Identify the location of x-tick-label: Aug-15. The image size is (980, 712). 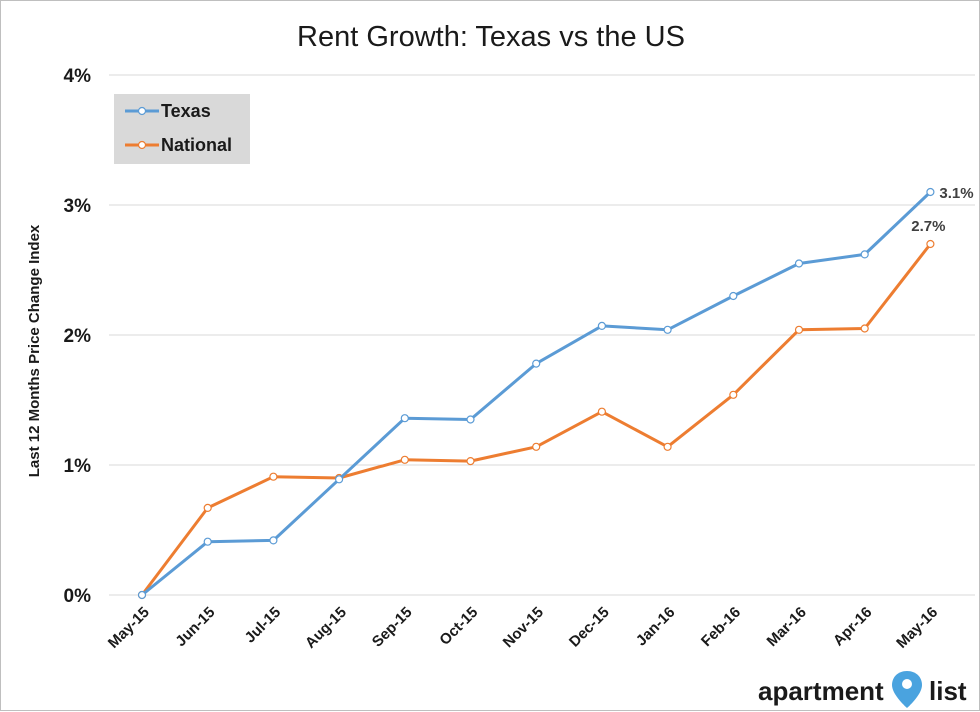
(326, 628).